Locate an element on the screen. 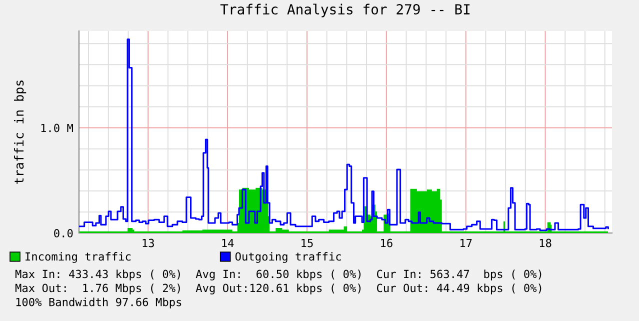 The height and width of the screenshot is (321, 639). text: Max In: 433.43 kbps ( 0%) Avg In: 60.50 kbps ( 0%) Cur In: 563.47 bps ( 0%) is located at coordinates (278, 275).